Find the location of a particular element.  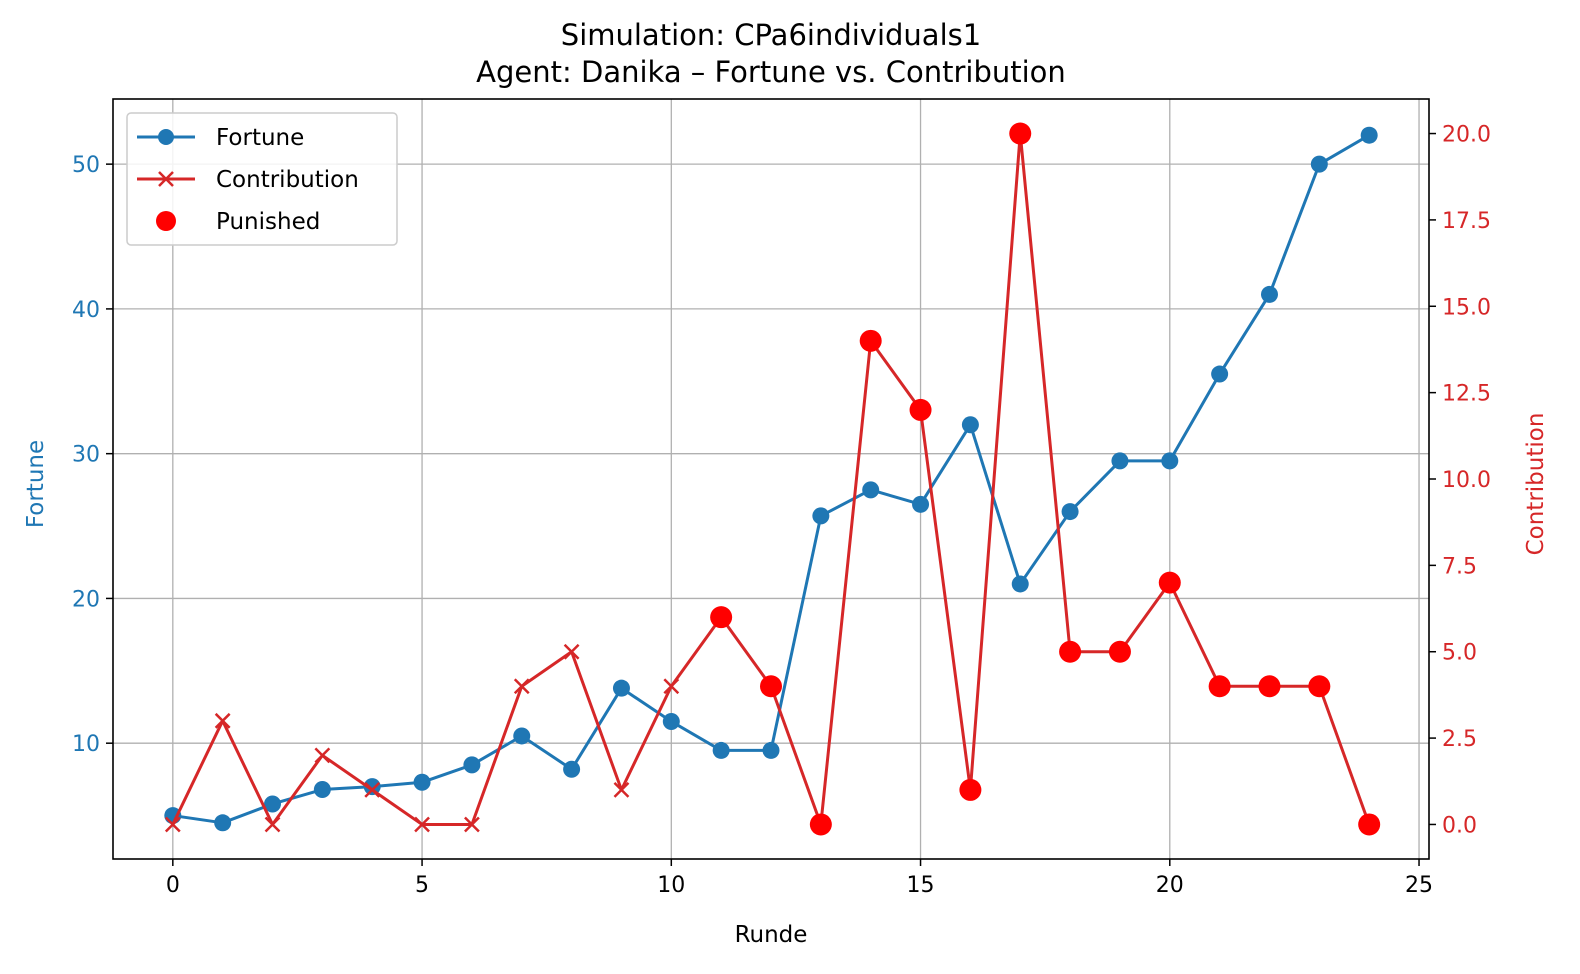

legend: Fortune Contribution Punished is located at coordinates (262, 179).